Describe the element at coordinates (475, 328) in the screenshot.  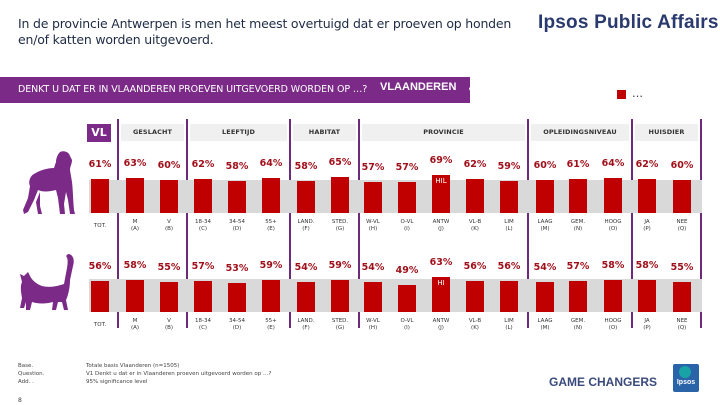
I see `column-code: (K)` at that location.